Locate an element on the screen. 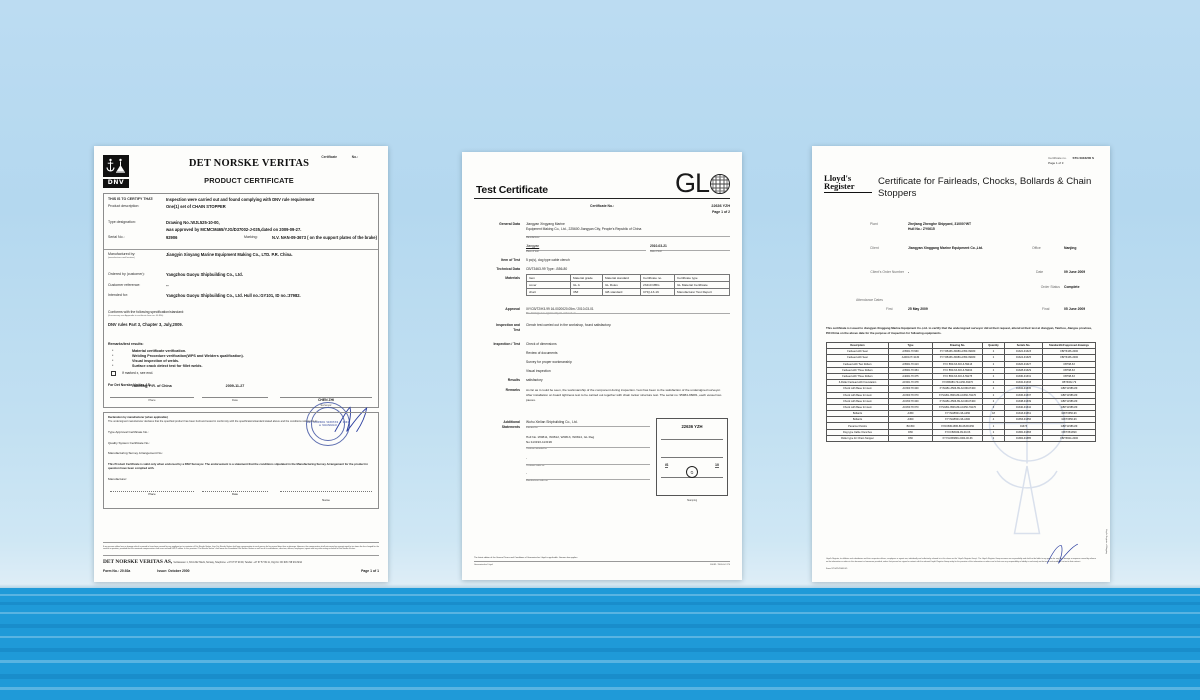  cell: Roller type for Chain Stopper is located at coordinates (857, 438).